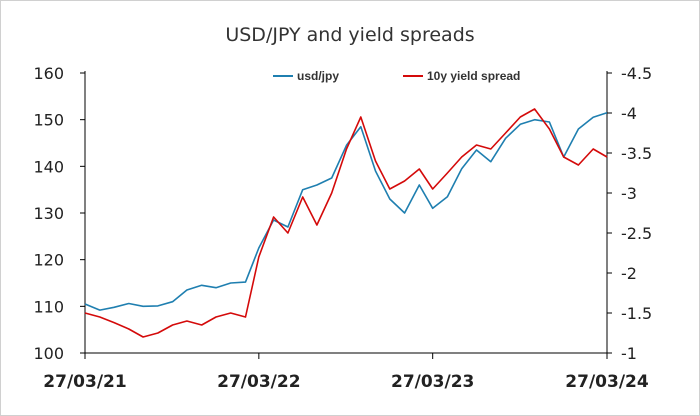 Image resolution: width=700 pixels, height=416 pixels. Describe the element at coordinates (48, 120) in the screenshot. I see `left-tick-label: 150` at that location.